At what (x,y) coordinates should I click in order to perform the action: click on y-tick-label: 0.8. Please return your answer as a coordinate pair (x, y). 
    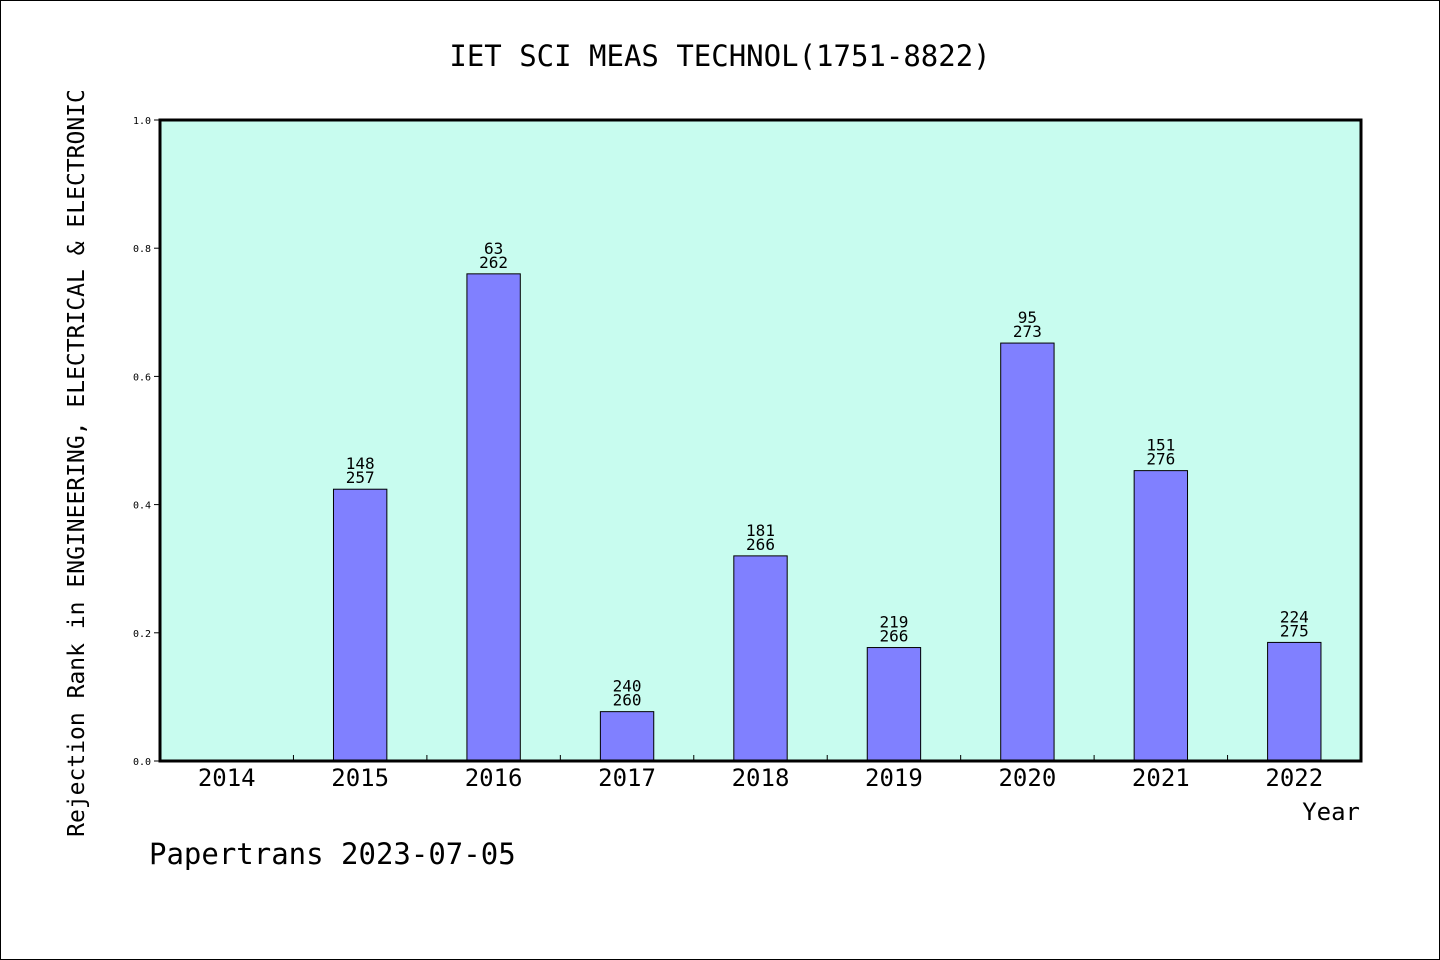
    Looking at the image, I should click on (142, 249).